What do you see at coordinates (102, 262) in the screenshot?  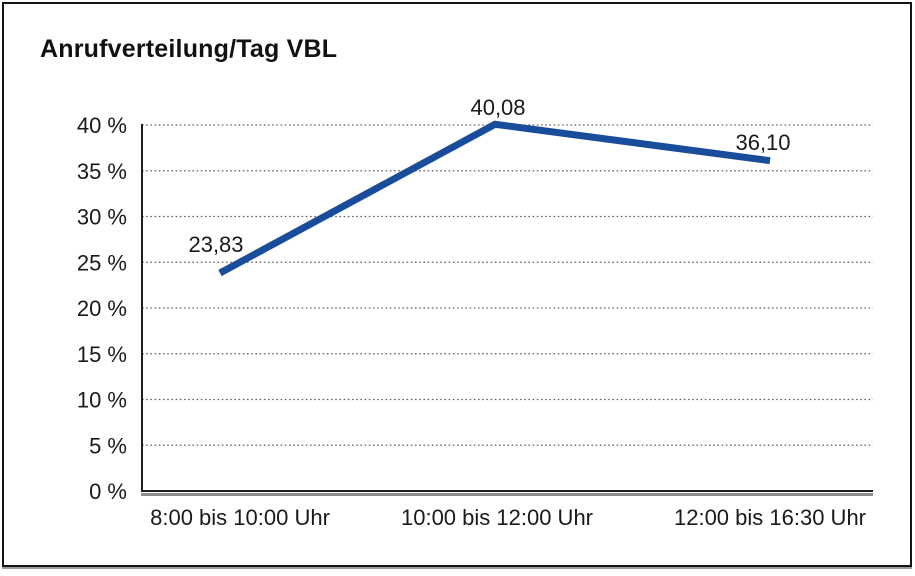 I see `y-tick-label: 25 %` at bounding box center [102, 262].